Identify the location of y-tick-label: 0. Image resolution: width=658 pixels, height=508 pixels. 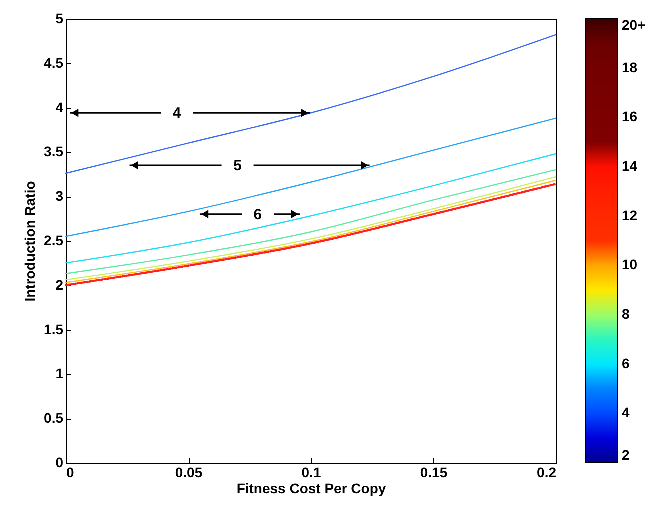
(60, 462).